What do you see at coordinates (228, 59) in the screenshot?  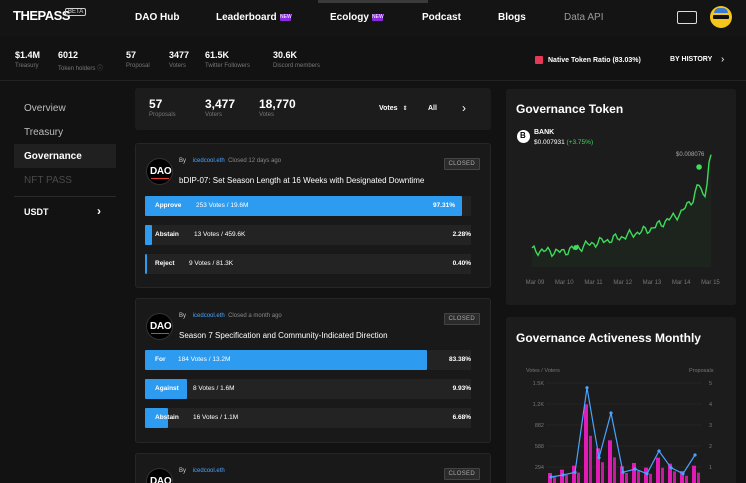 I see `stat-twitter-followers: 61.5K Twitter Followers` at bounding box center [228, 59].